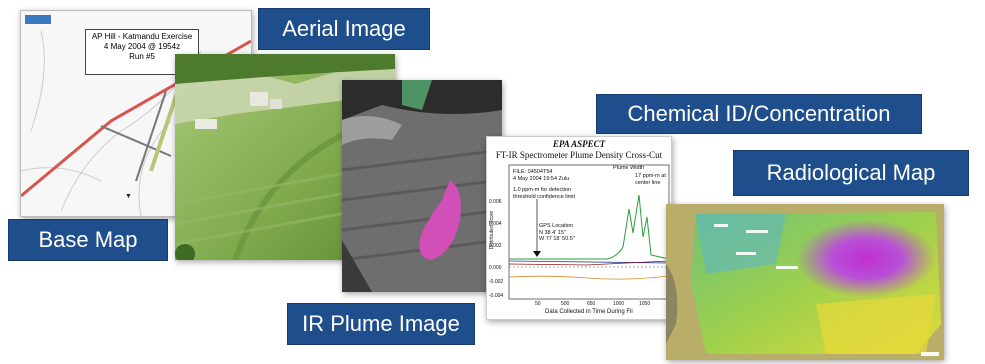 The image size is (985, 364). Describe the element at coordinates (495, 246) in the screenshot. I see `ftir-ytick-2: 0.002` at that location.